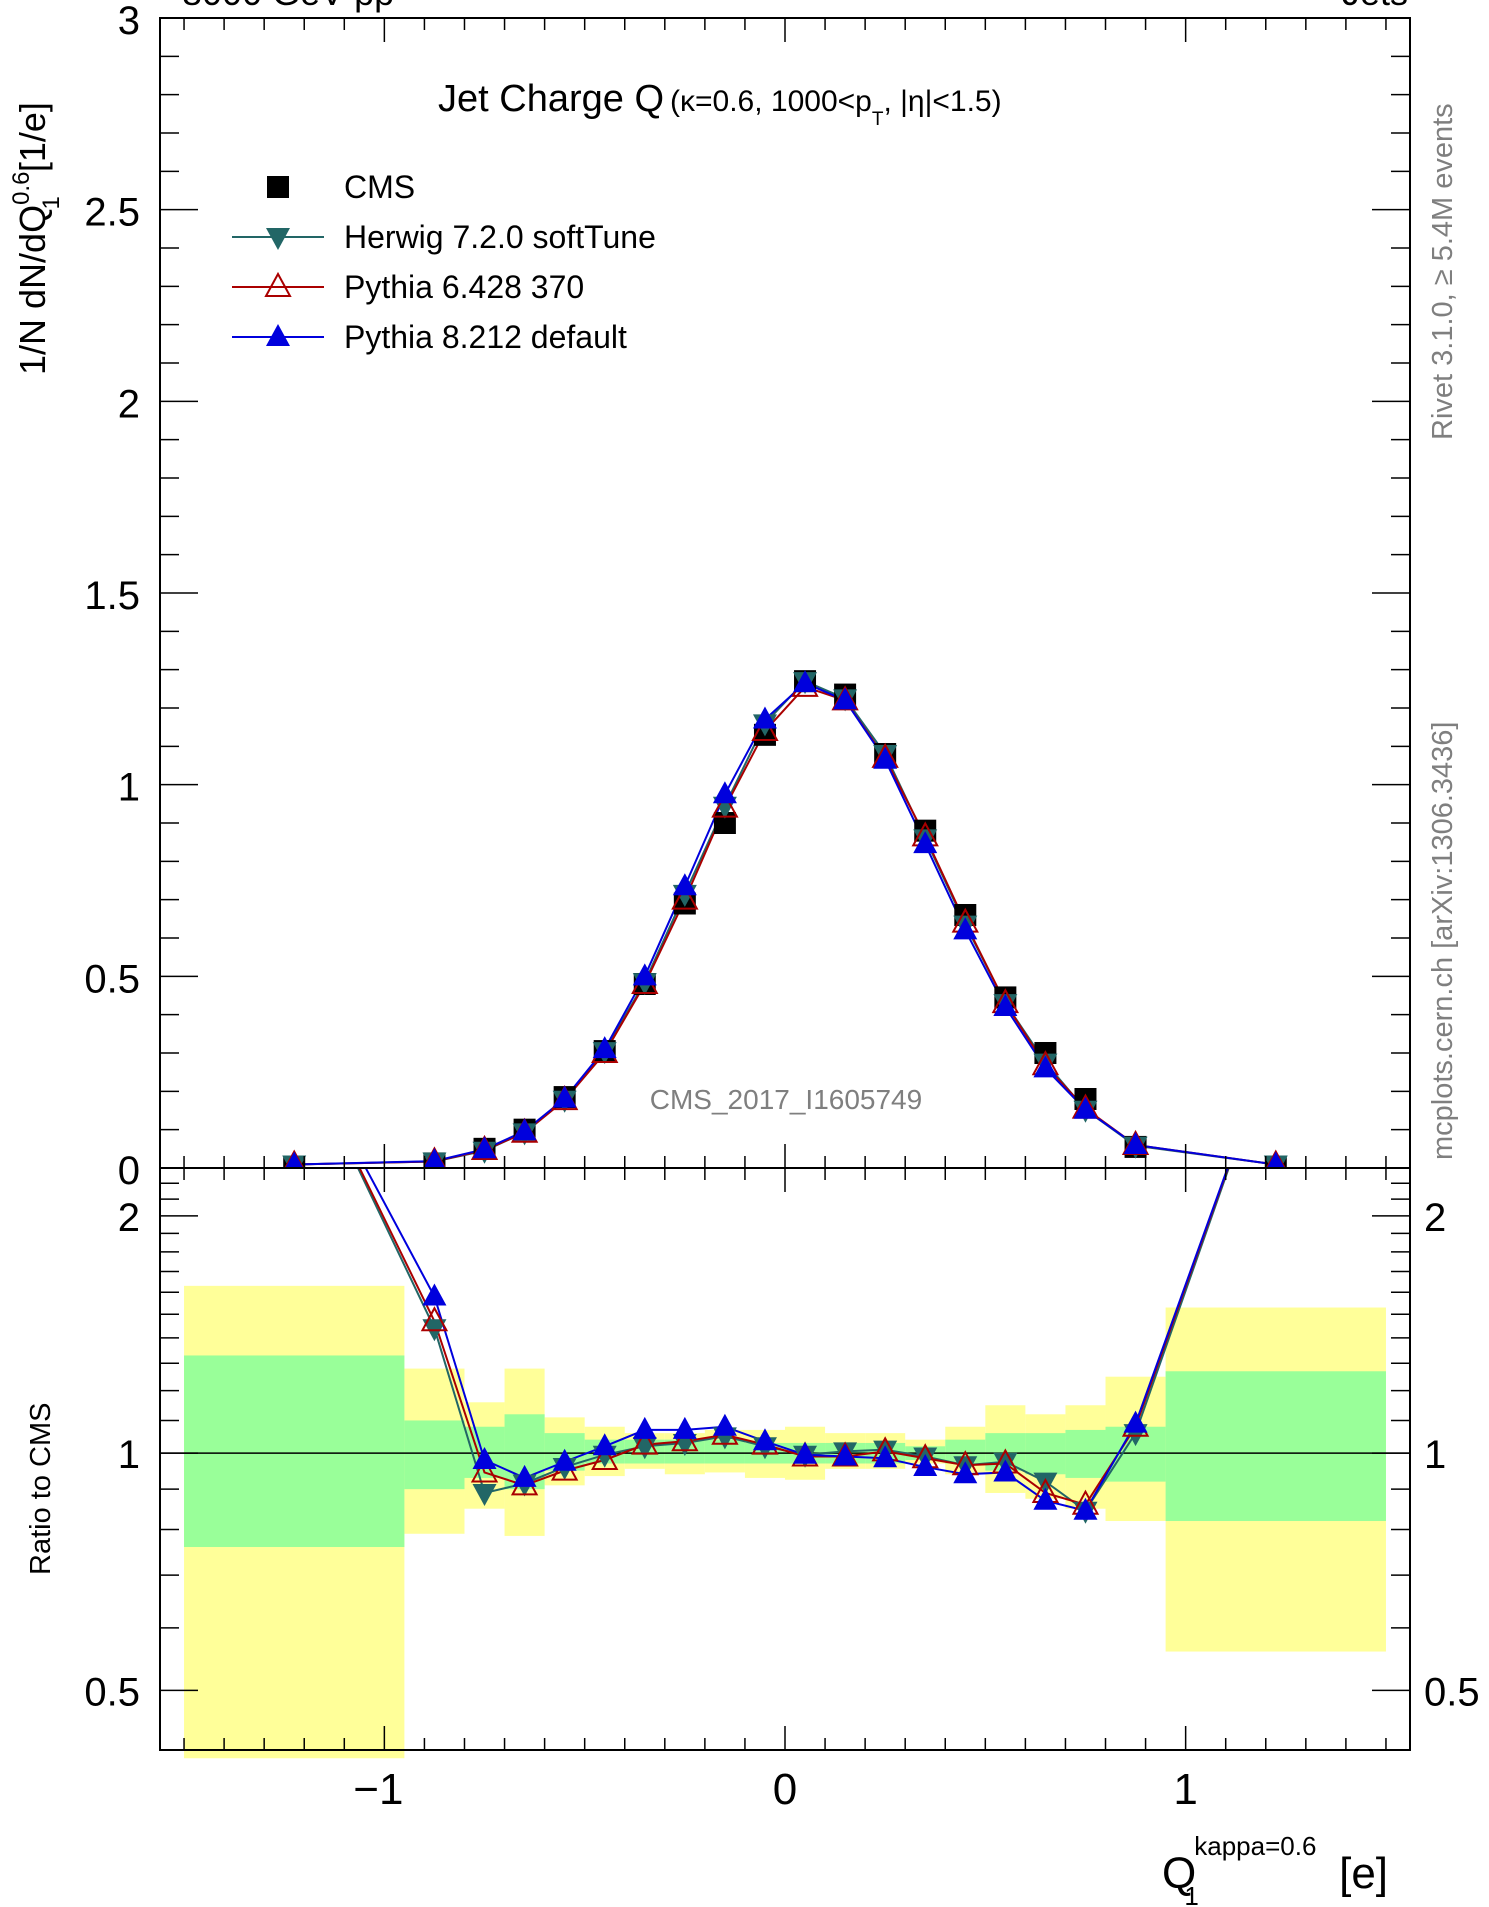 This screenshot has height=1907, width=1489. I want to click on ratio-y-axis-title: Ratio to CMS, so click(41, 1489).